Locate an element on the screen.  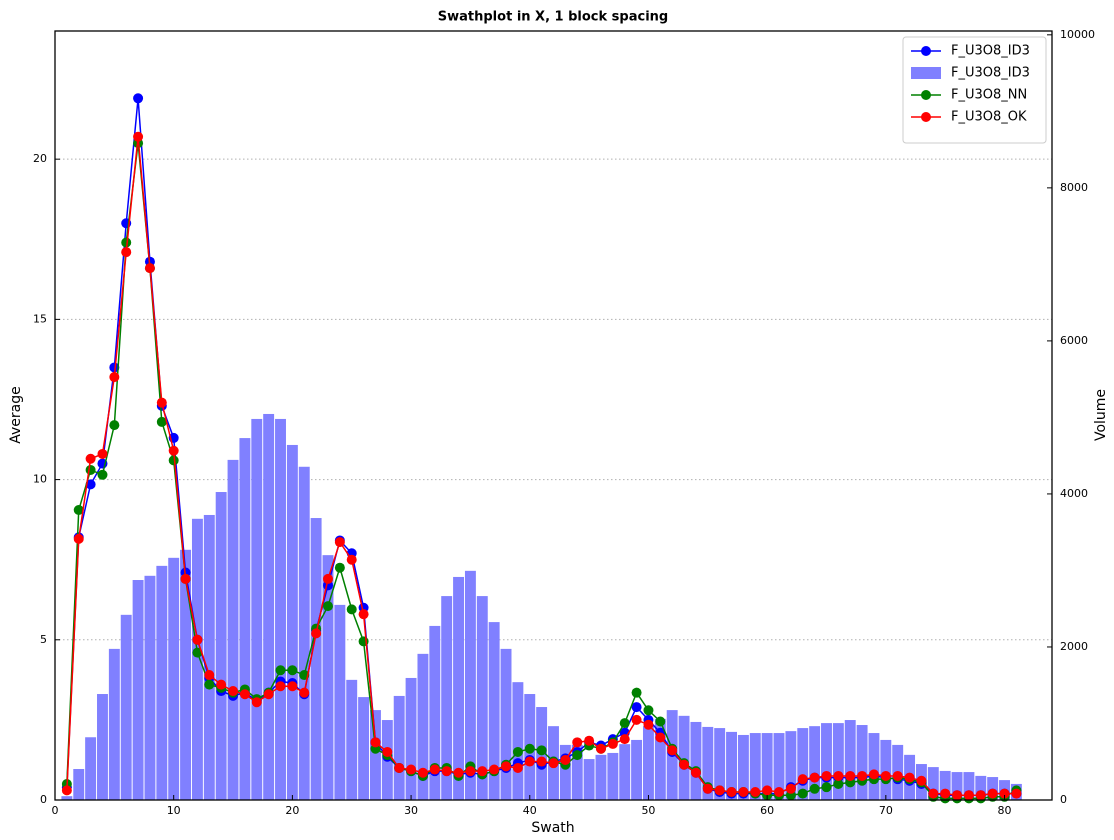
y2-tick-label: 2000 is located at coordinates (1074, 646).